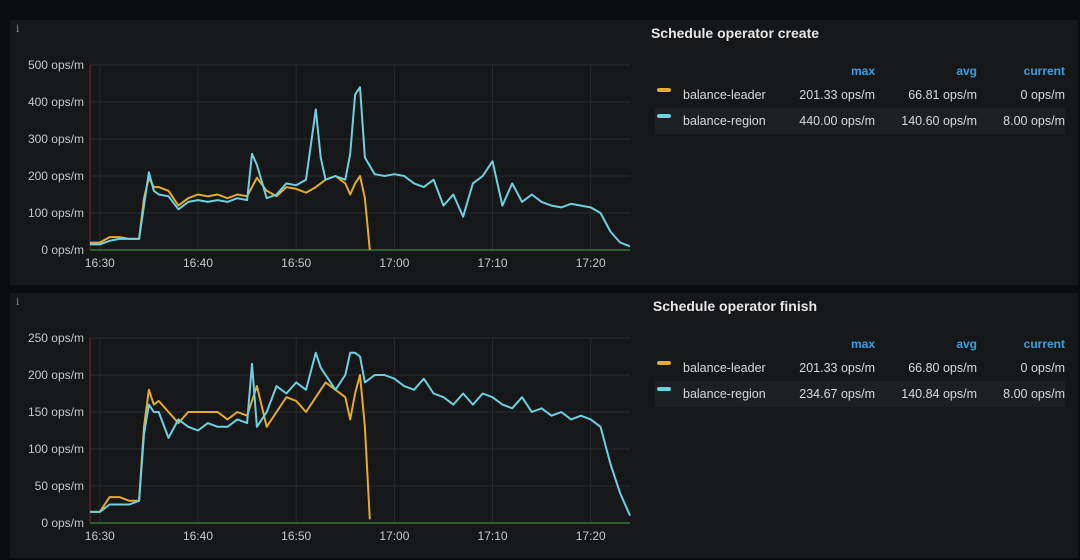  Describe the element at coordinates (942, 95) in the screenshot. I see `series-avg: 66.81 ops/m` at that location.